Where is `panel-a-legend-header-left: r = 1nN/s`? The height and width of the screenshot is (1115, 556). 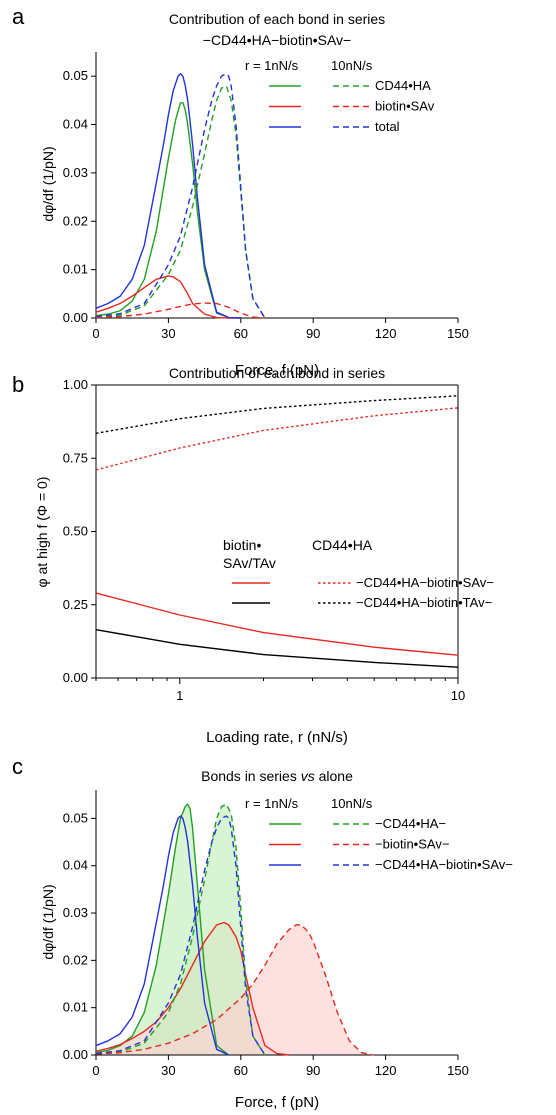 panel-a-legend-header-left: r = 1nN/s is located at coordinates (272, 65).